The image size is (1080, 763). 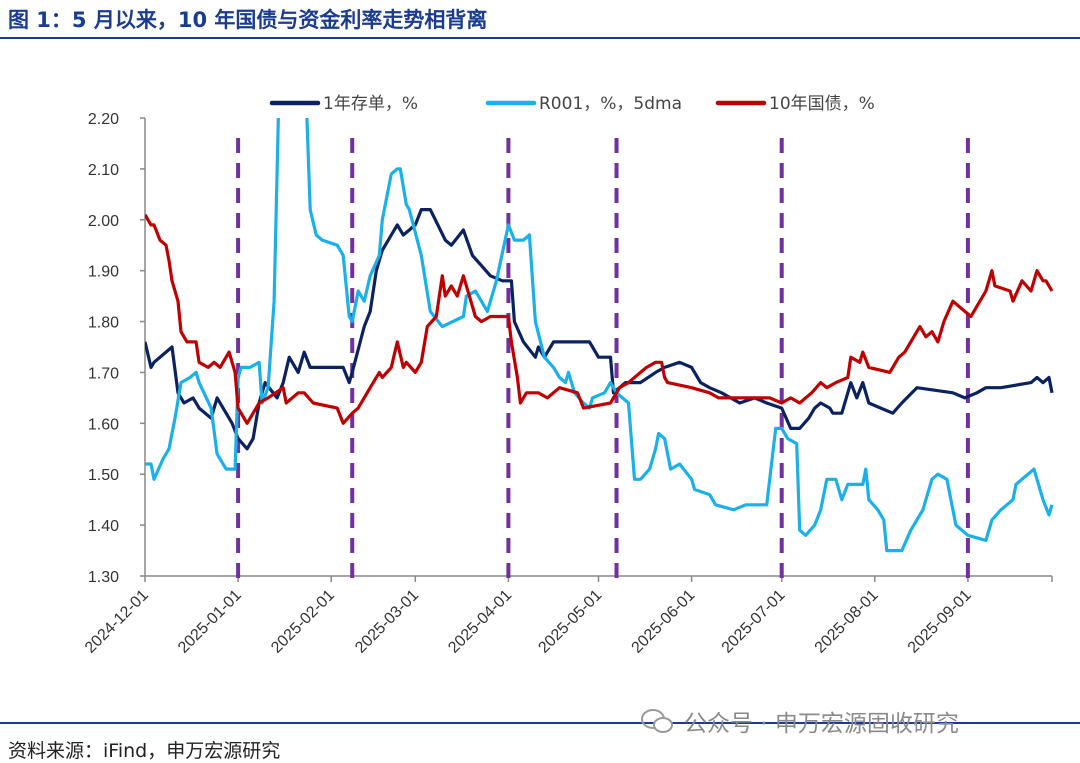 What do you see at coordinates (570, 622) in the screenshot?
I see `x-tick-label: 2025-05-01` at bounding box center [570, 622].